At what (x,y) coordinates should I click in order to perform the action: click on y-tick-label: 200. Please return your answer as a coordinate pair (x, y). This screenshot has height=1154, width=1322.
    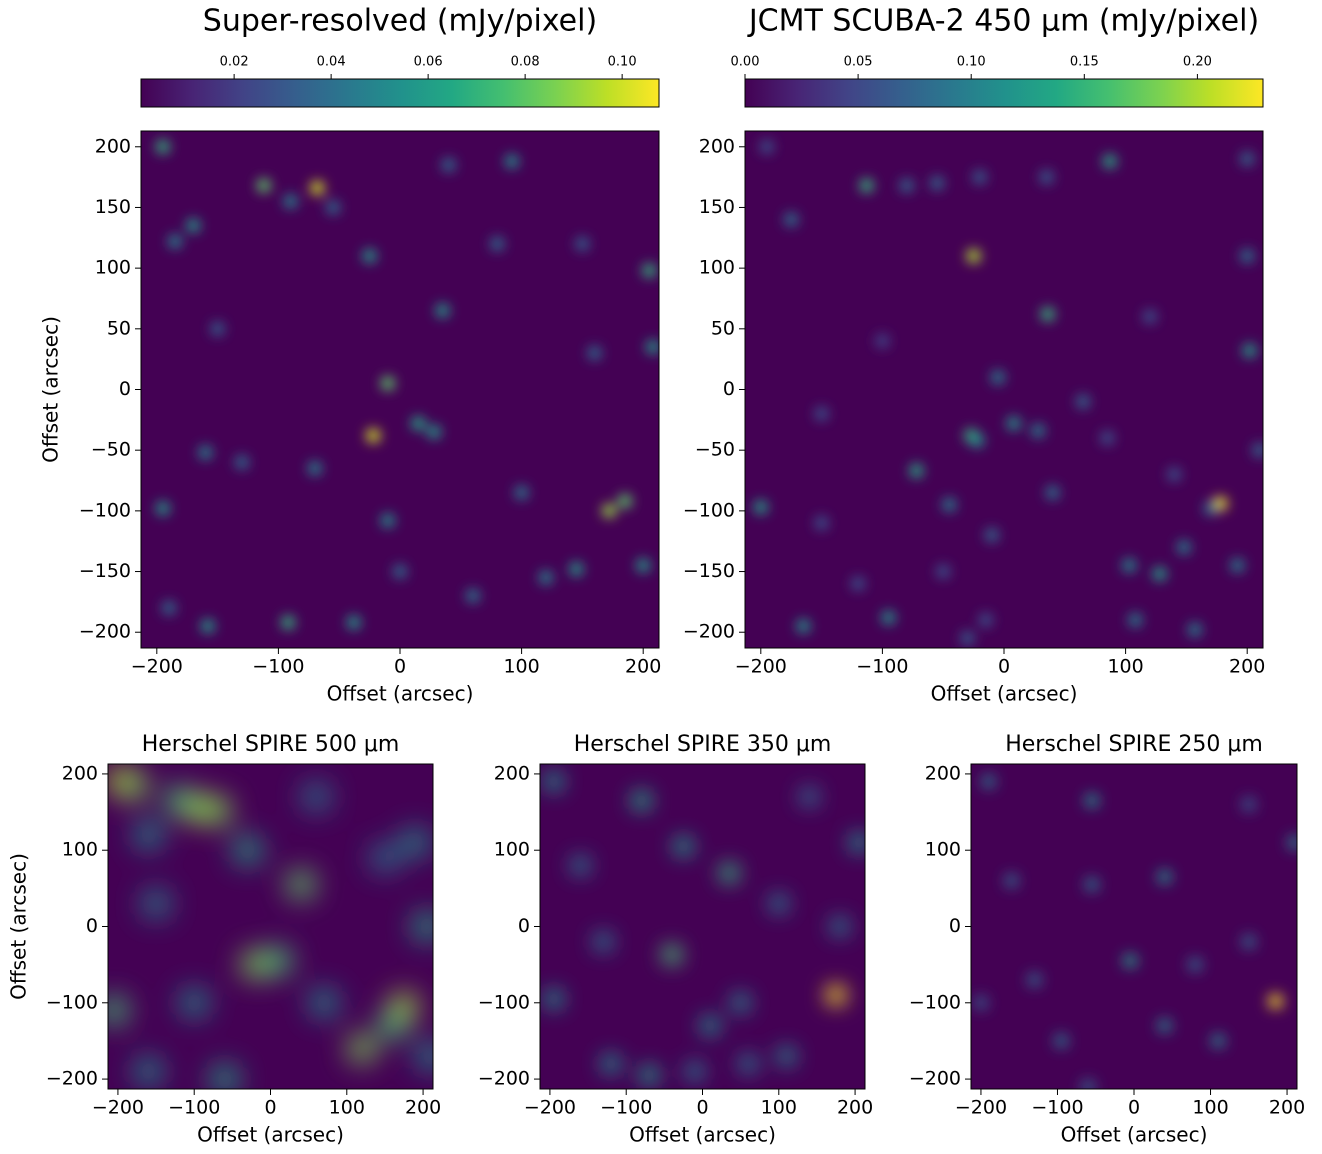
    Looking at the image, I should click on (80, 773).